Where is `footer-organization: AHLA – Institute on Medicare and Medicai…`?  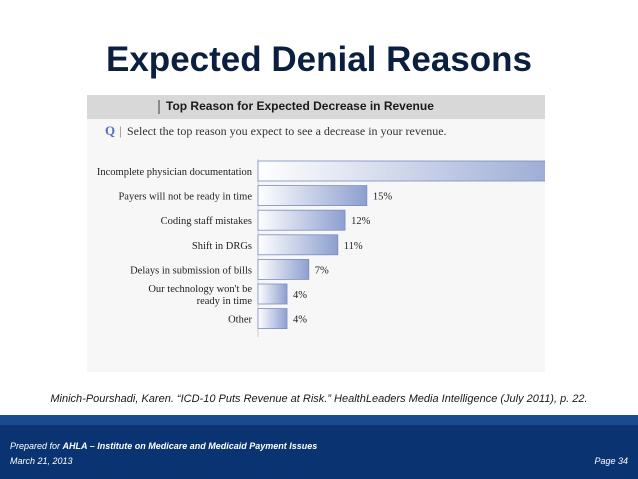 footer-organization: AHLA – Institute on Medicare and Medicai… is located at coordinates (190, 446).